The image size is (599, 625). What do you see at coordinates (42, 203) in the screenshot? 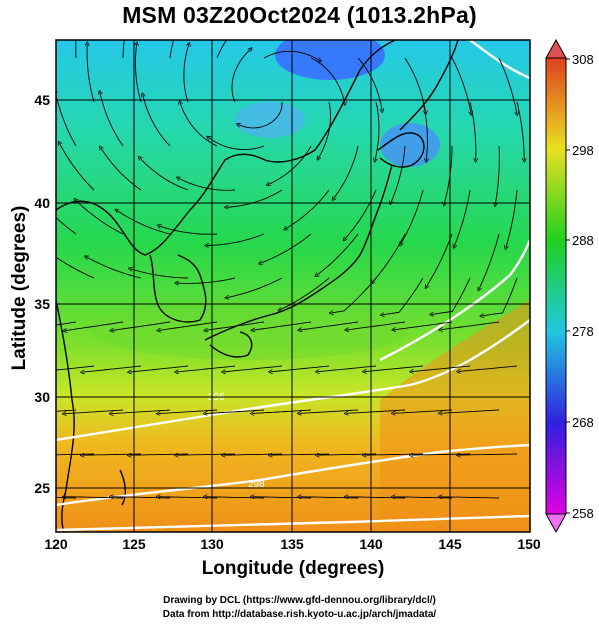
I see `y-tick-label: 40` at bounding box center [42, 203].